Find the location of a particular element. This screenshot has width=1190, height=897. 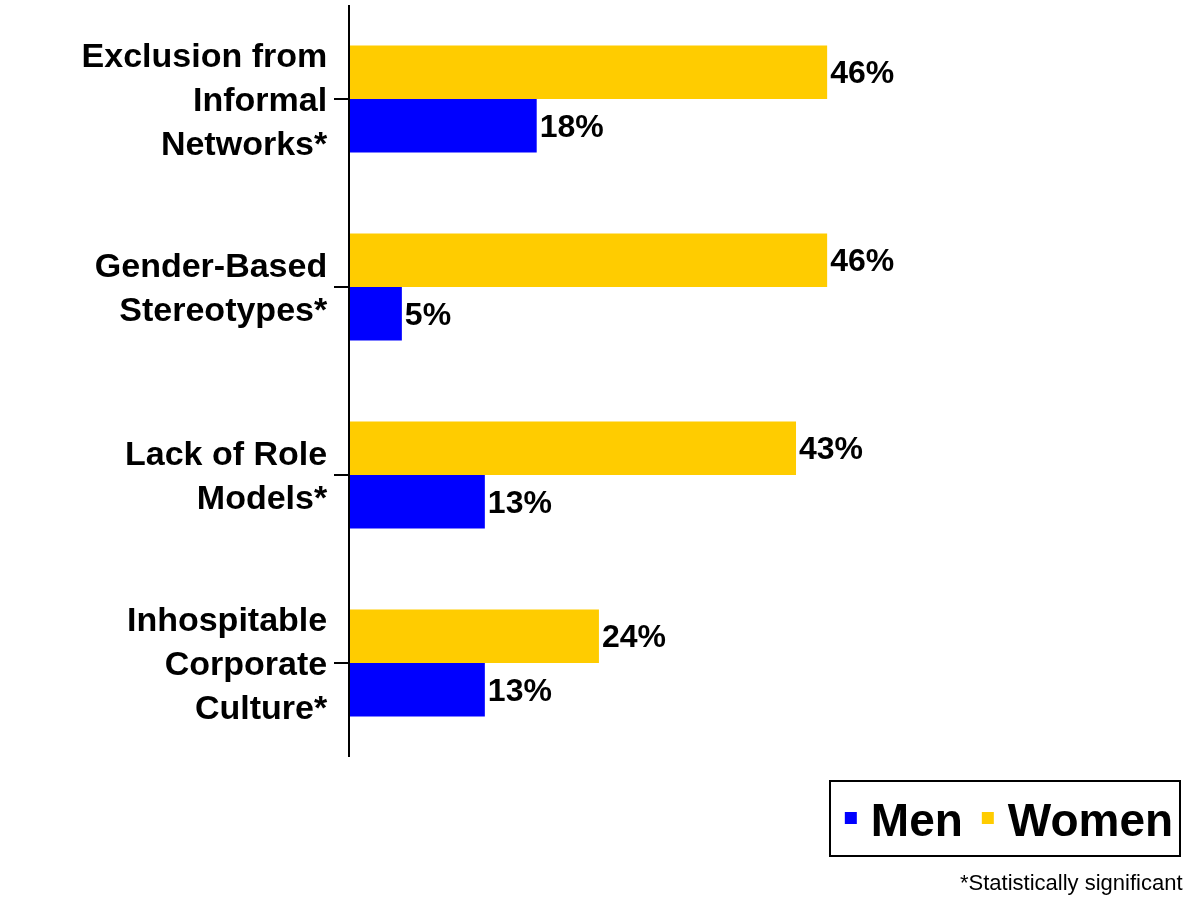

legend-label: Men is located at coordinates (916, 819).